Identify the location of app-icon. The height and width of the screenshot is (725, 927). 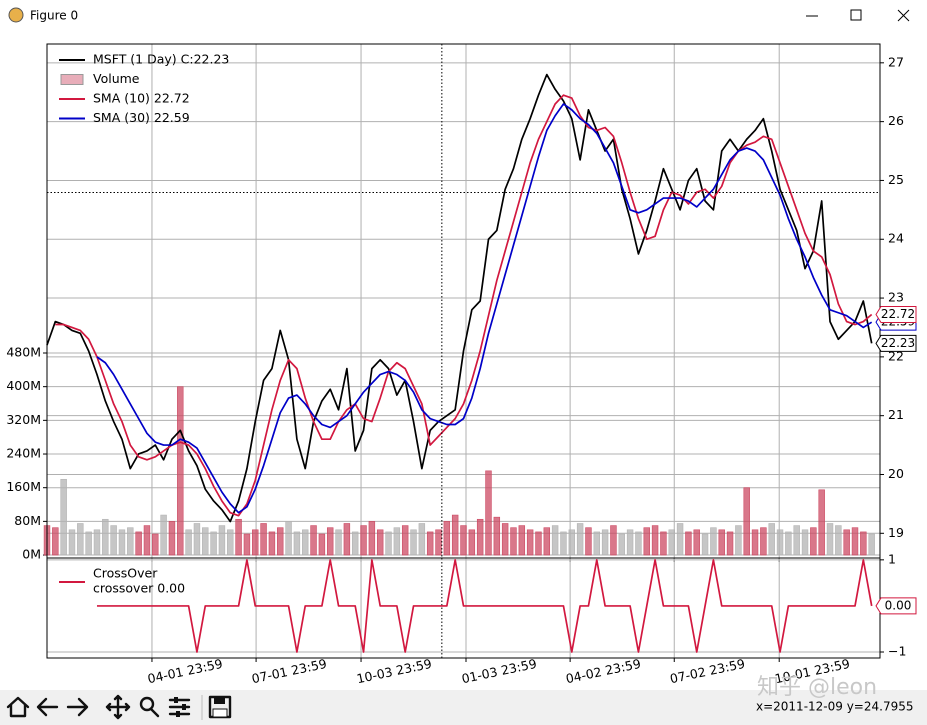
(16, 15).